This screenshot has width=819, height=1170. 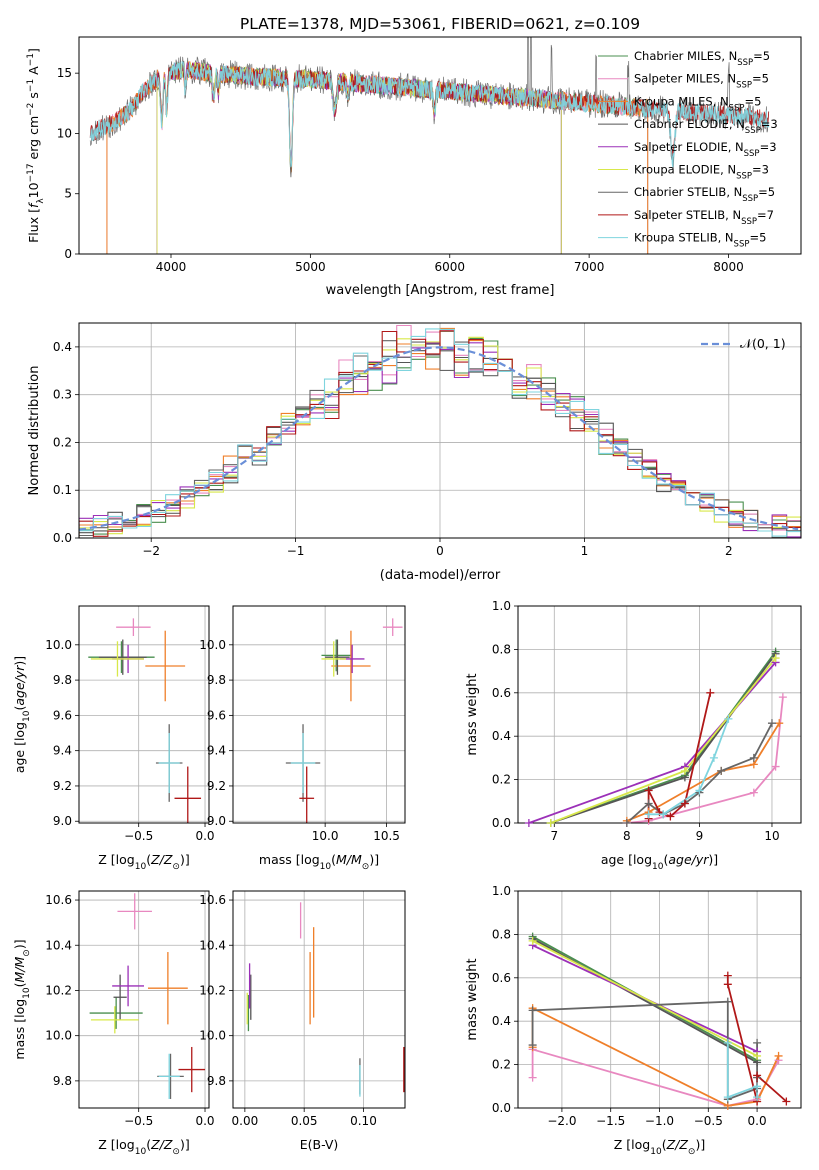 I want to click on y-tick-label: 10.4, so click(x=58, y=945).